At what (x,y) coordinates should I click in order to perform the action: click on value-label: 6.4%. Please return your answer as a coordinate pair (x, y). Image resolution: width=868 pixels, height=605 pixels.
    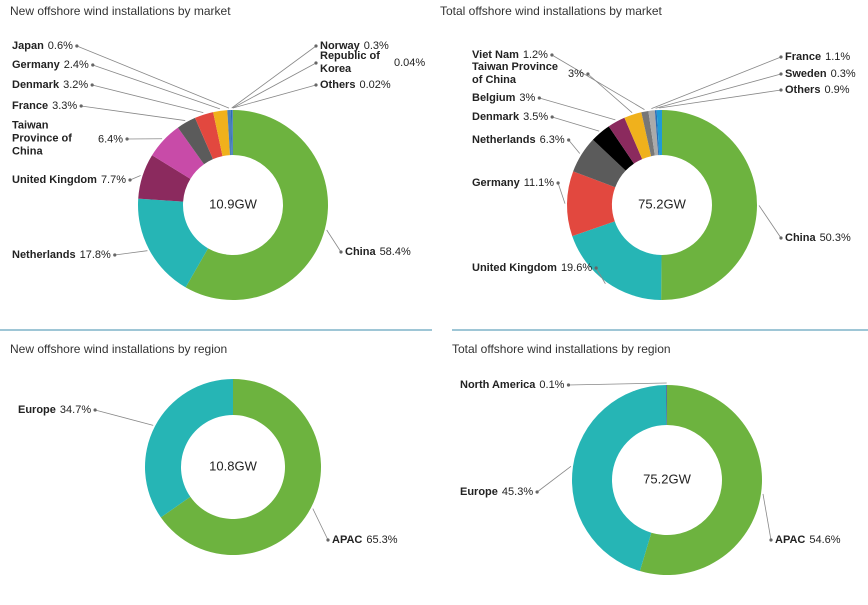
    Looking at the image, I should click on (111, 139).